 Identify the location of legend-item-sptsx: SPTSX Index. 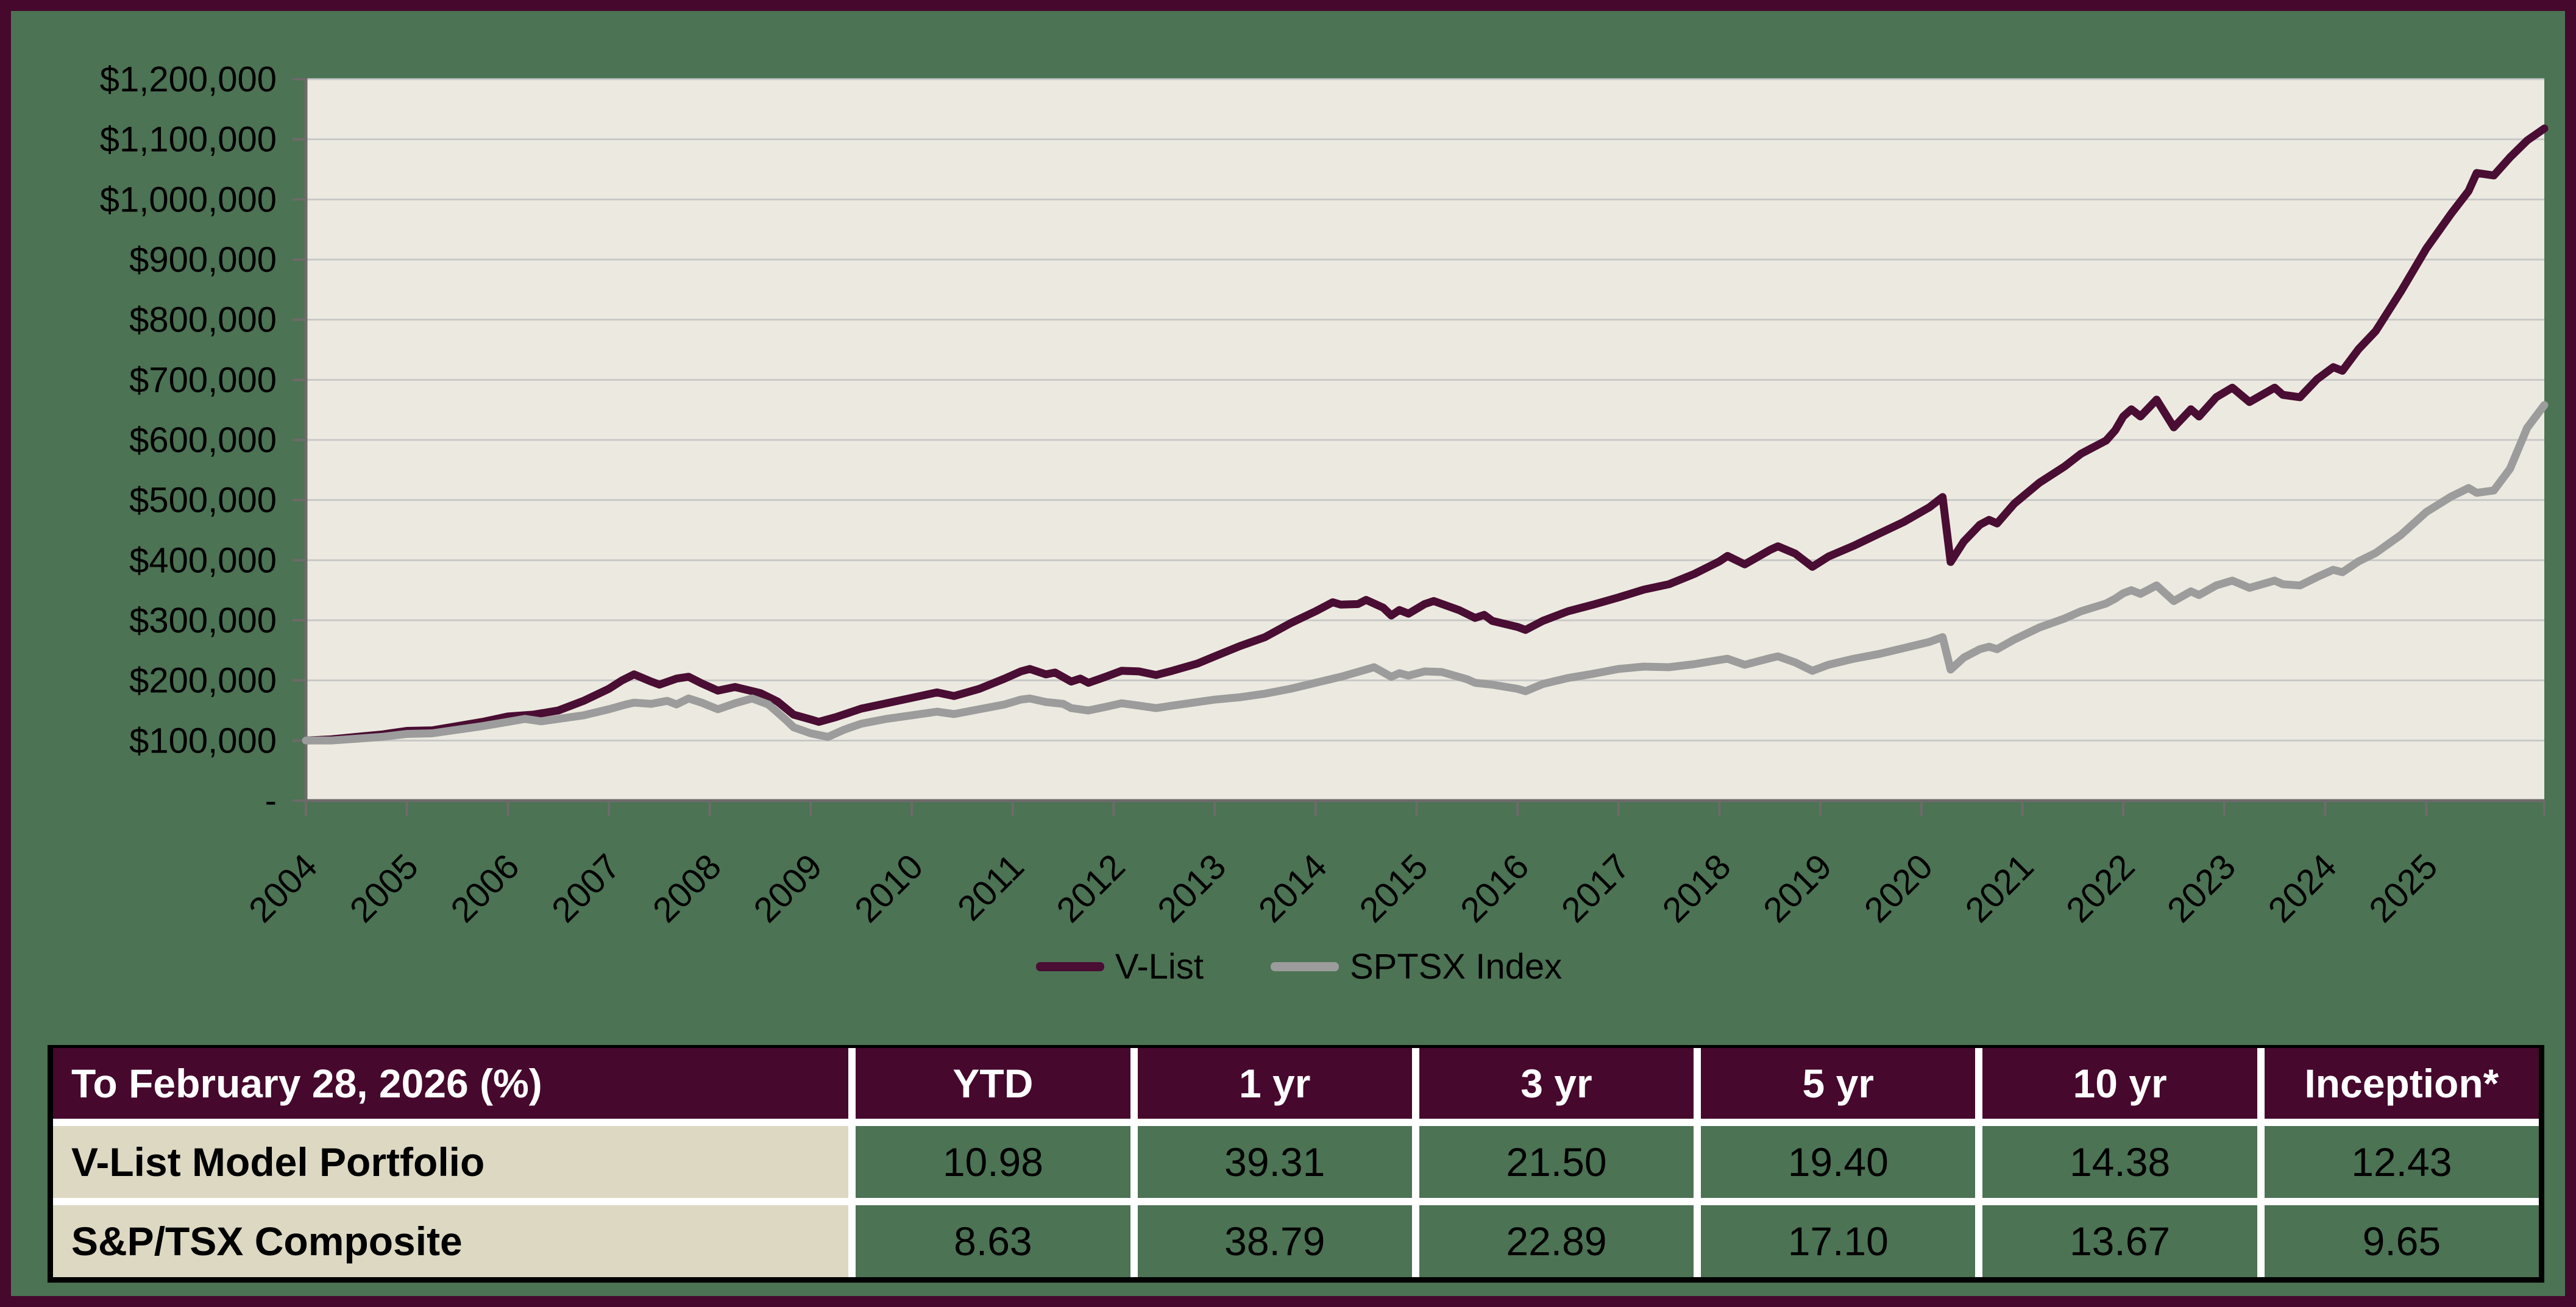
(1417, 966).